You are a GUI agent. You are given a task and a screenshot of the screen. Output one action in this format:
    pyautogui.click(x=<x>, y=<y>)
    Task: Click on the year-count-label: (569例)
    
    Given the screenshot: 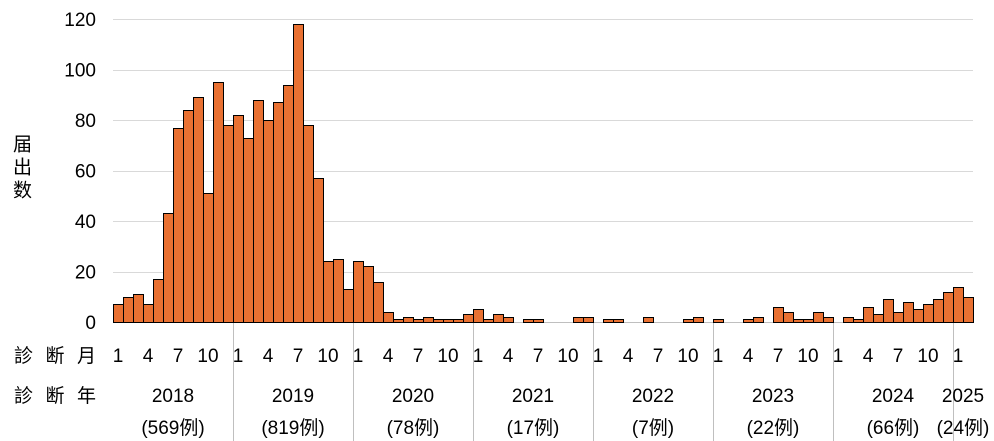 What is the action you would take?
    pyautogui.click(x=172, y=428)
    